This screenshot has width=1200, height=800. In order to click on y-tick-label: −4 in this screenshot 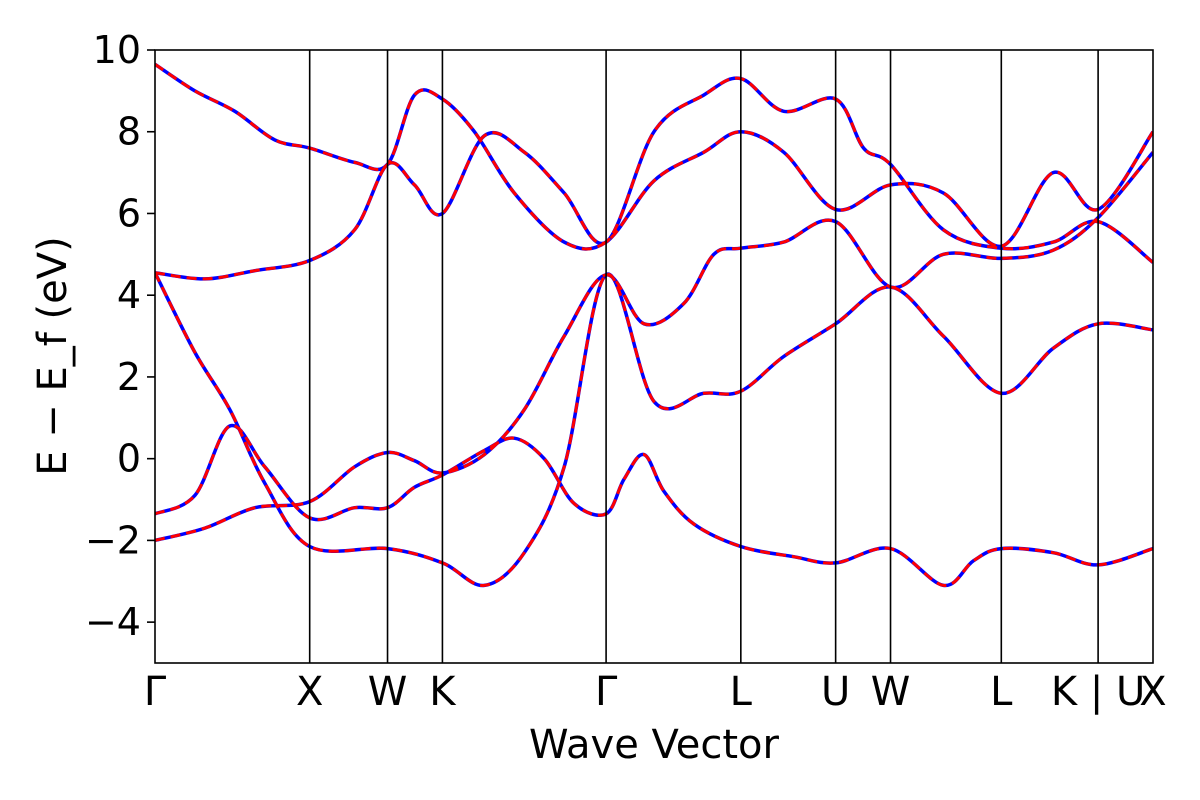, I will do `click(113, 622)`.